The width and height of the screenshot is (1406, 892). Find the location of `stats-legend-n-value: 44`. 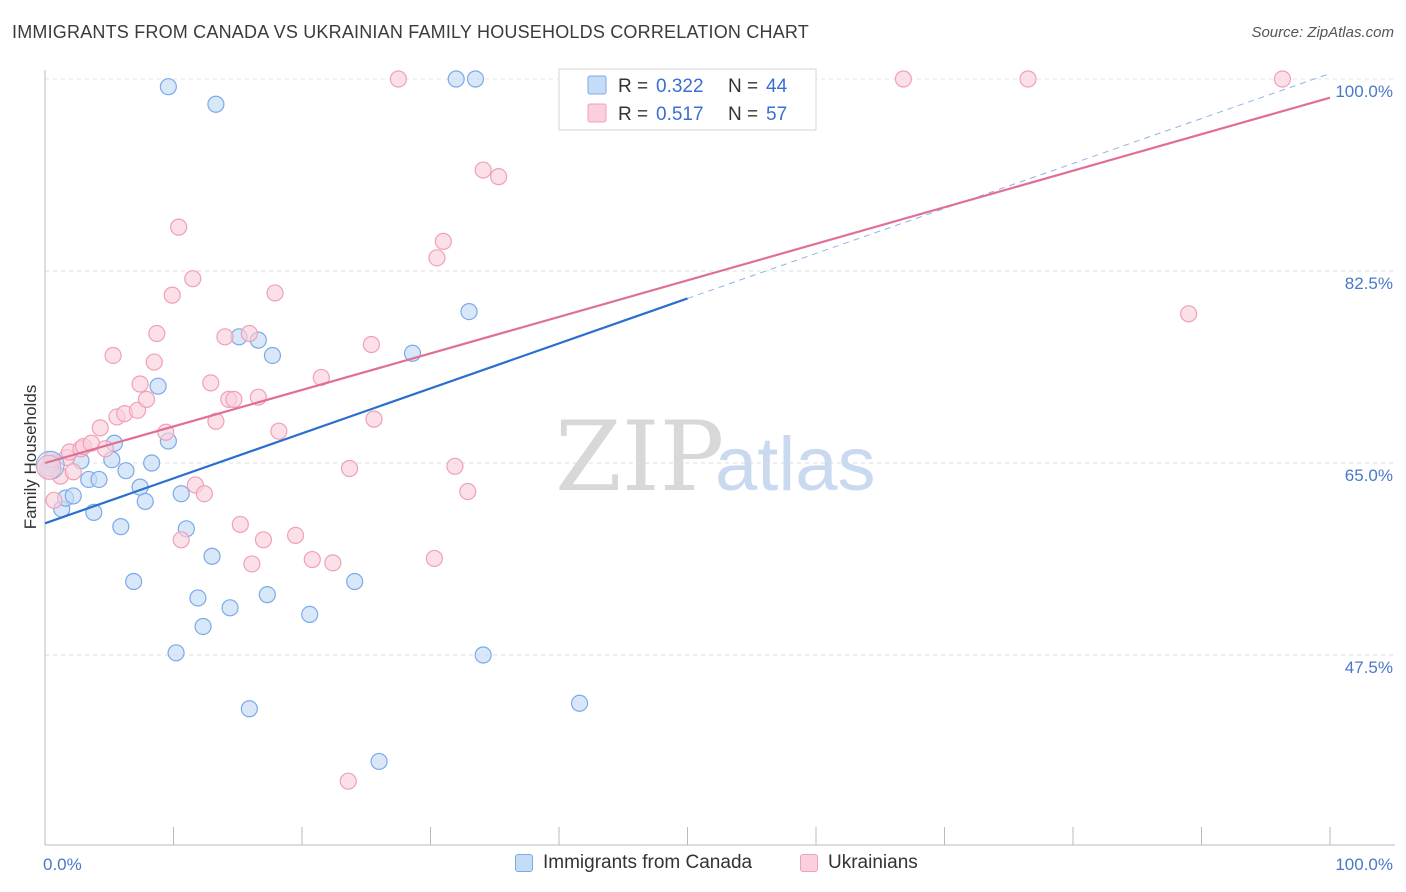

stats-legend-n-value: 44 is located at coordinates (777, 86).